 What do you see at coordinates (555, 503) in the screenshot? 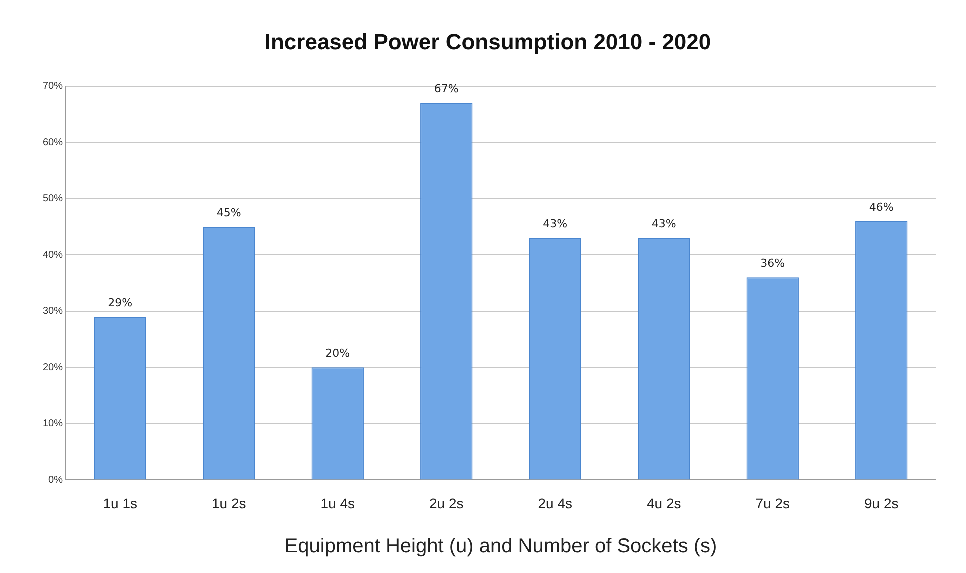
I see `x-tick-label: 2u 4s` at bounding box center [555, 503].